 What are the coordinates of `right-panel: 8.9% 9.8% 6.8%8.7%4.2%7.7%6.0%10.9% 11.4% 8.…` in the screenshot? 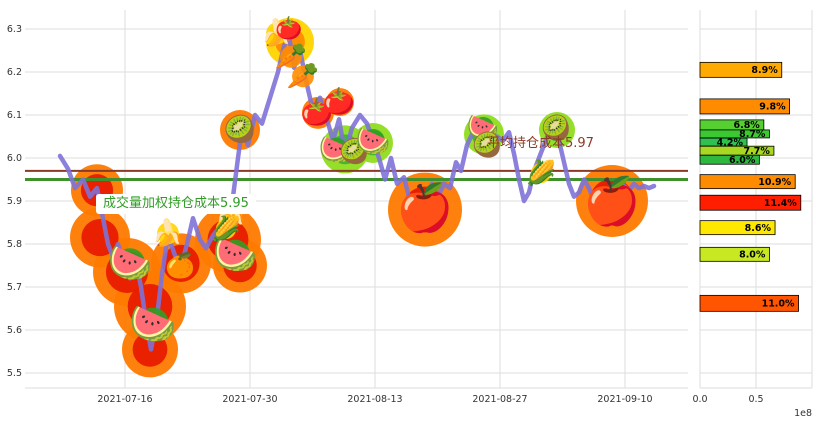 It's located at (752, 214).